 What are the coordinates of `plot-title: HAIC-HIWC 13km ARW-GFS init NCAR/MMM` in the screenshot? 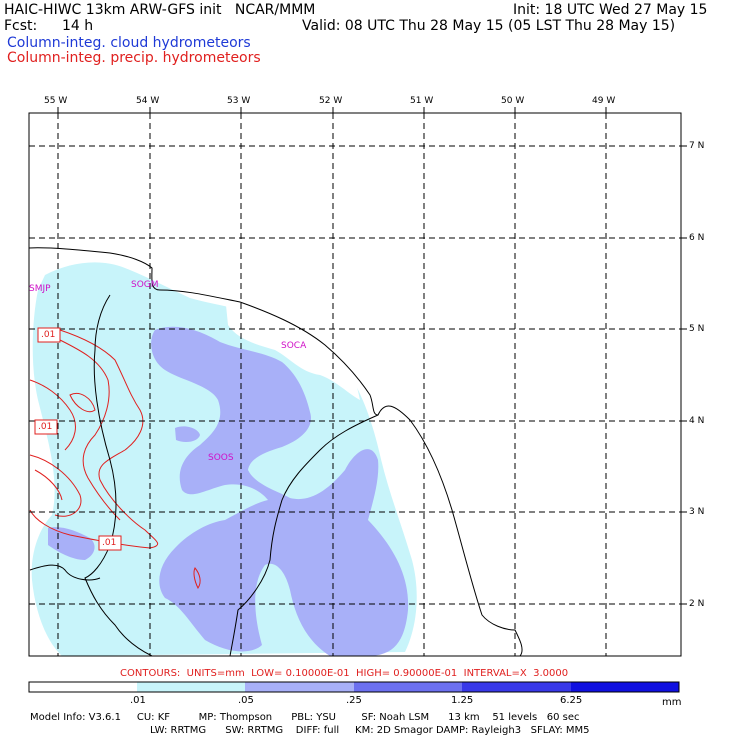 It's located at (160, 10).